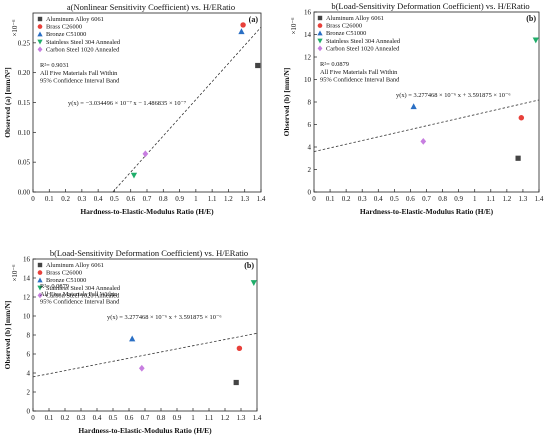 The height and width of the screenshot is (444, 550). I want to click on y-axis-label: Observed (b) [mm/N], so click(286, 102).